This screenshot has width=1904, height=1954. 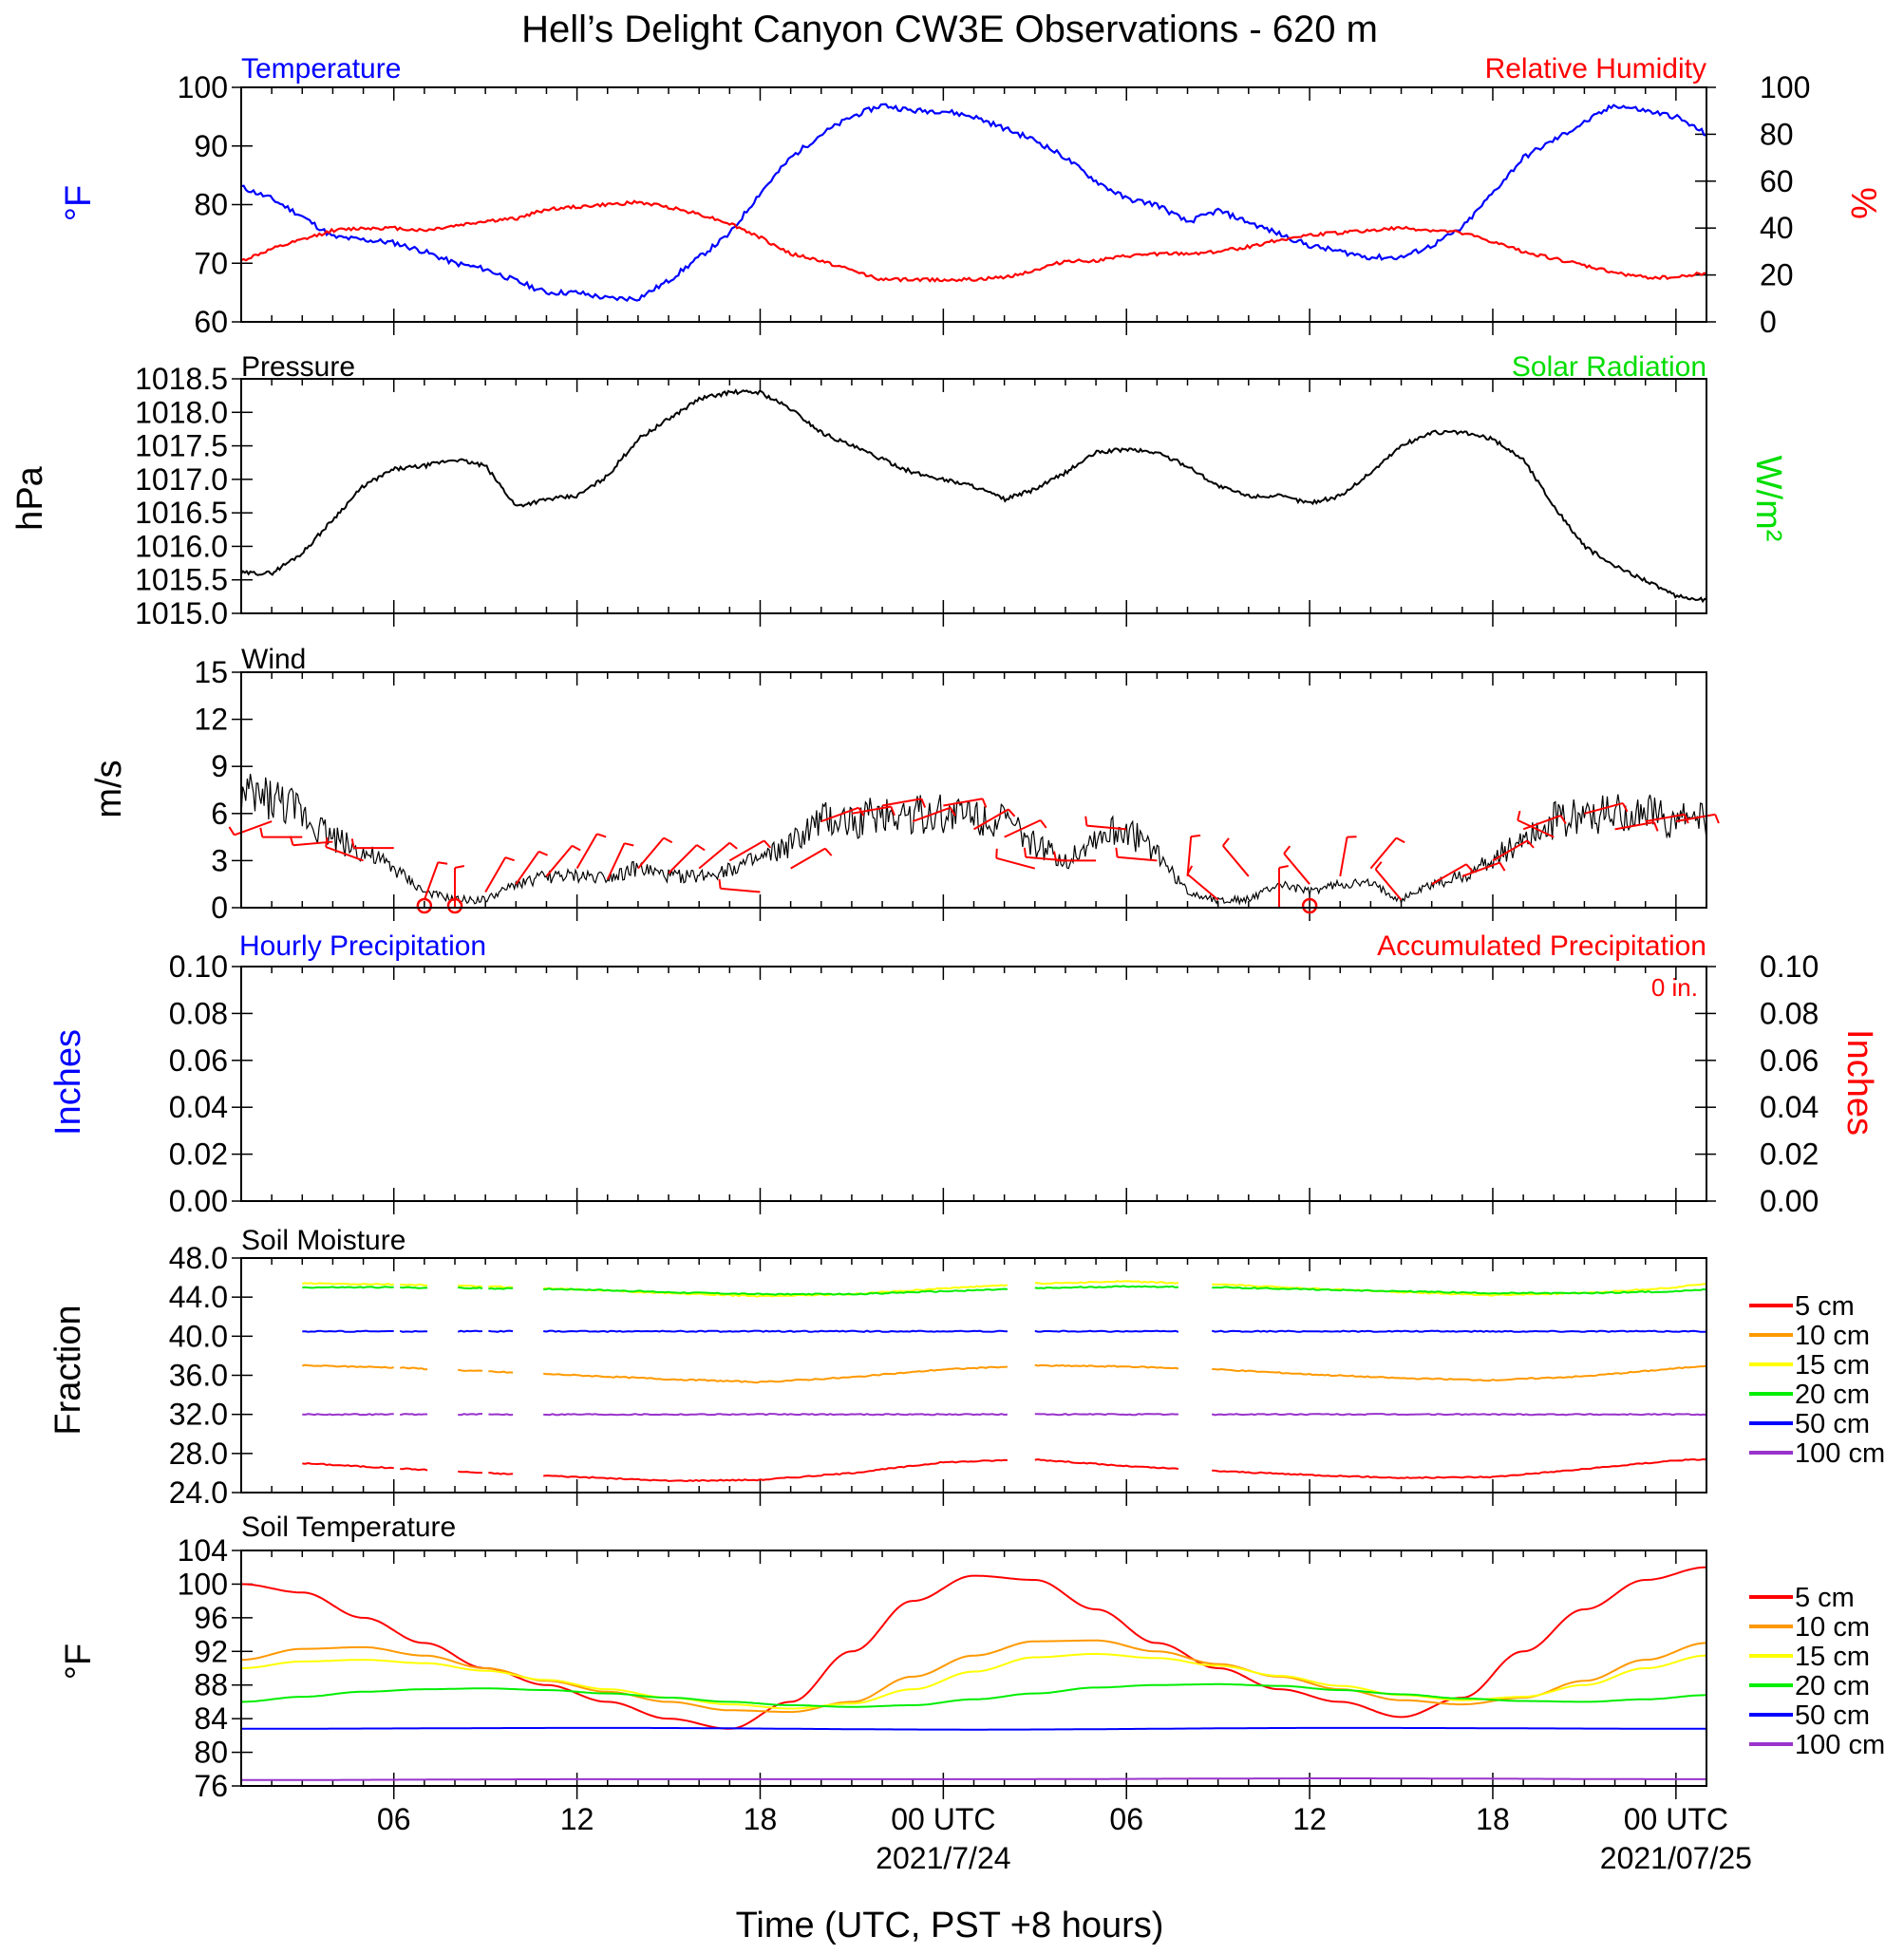 I want to click on y-tick-label: 0.04, so click(x=199, y=1107).